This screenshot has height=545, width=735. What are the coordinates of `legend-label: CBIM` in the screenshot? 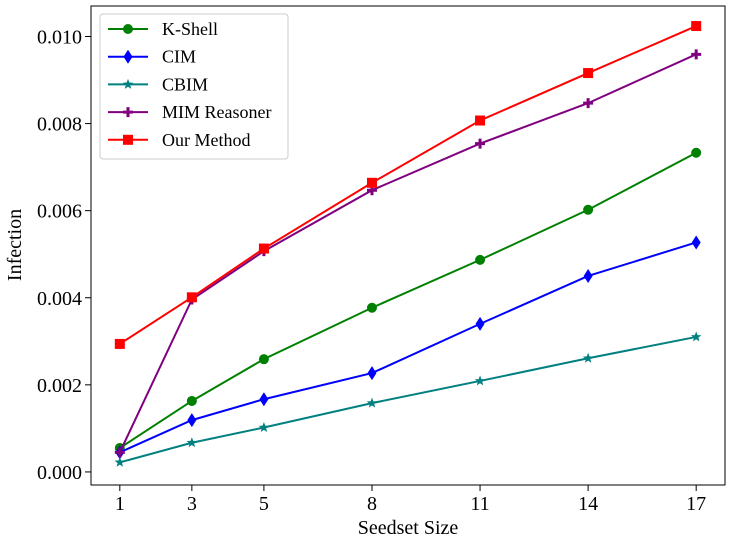 It's located at (185, 84).